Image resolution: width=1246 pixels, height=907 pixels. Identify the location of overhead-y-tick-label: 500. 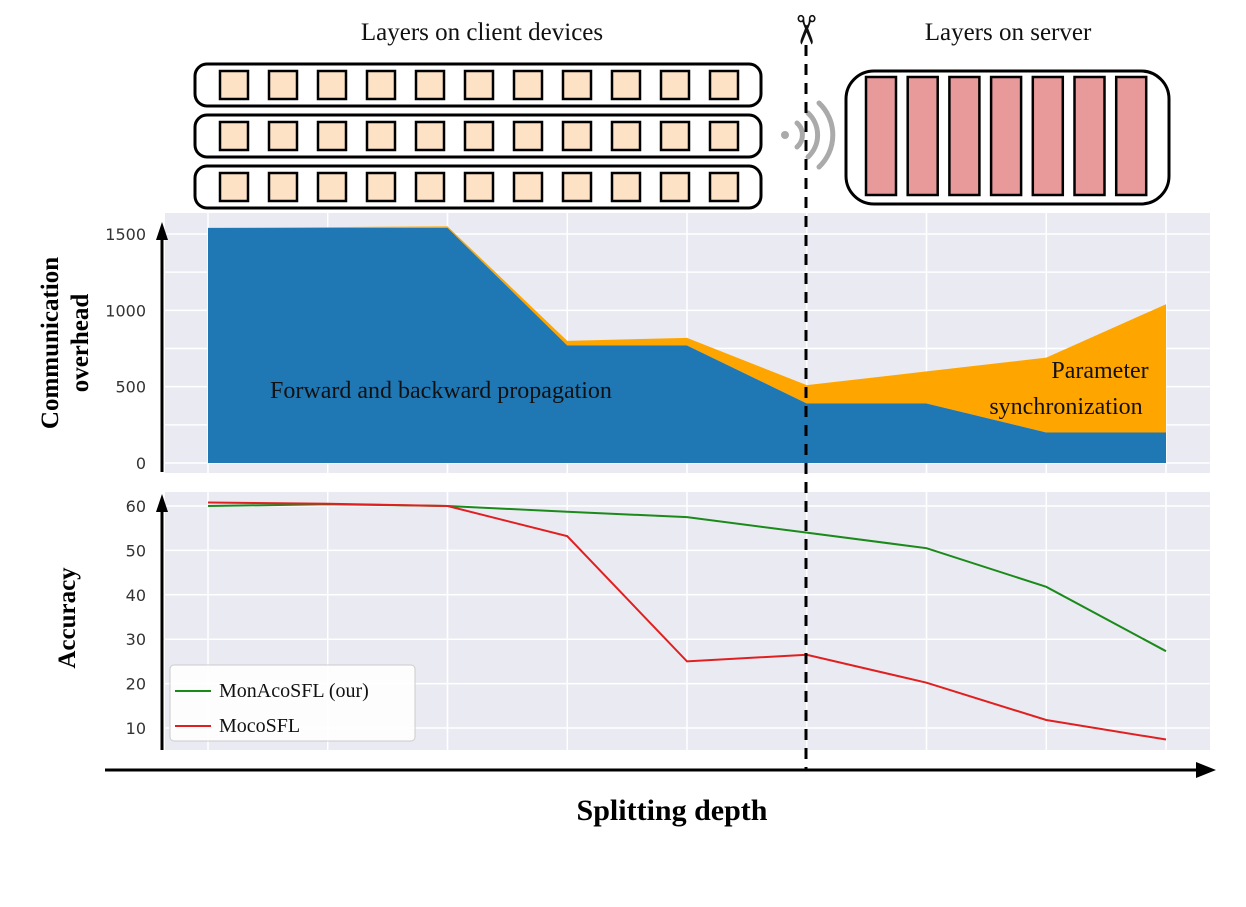
(130, 387).